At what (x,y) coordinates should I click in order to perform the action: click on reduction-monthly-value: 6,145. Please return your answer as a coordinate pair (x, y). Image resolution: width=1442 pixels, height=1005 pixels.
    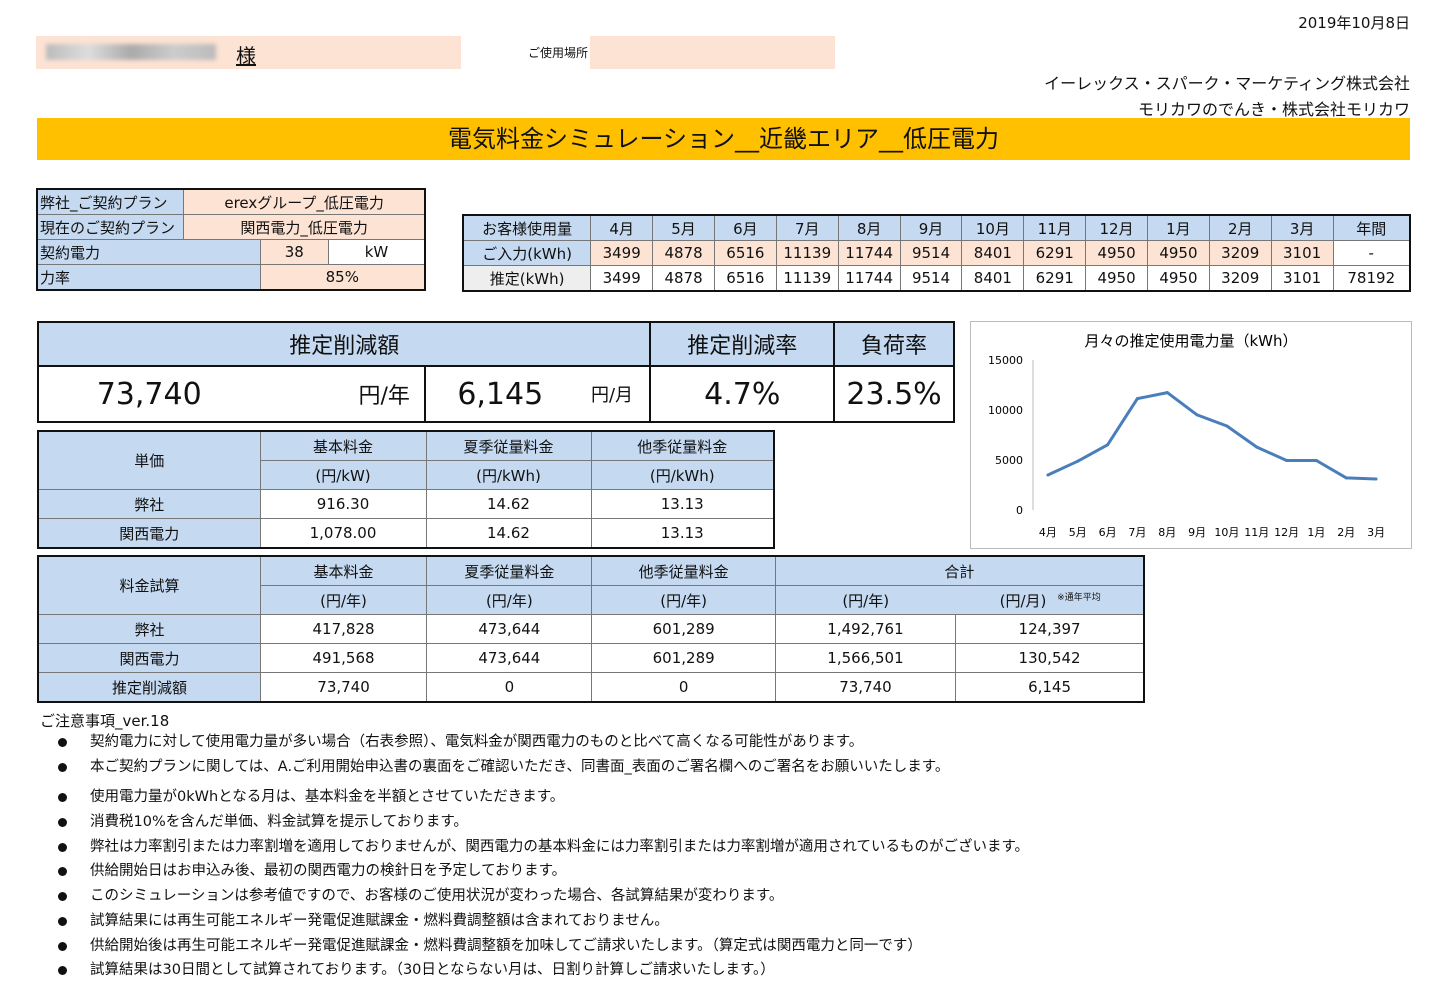
    Looking at the image, I should click on (499, 394).